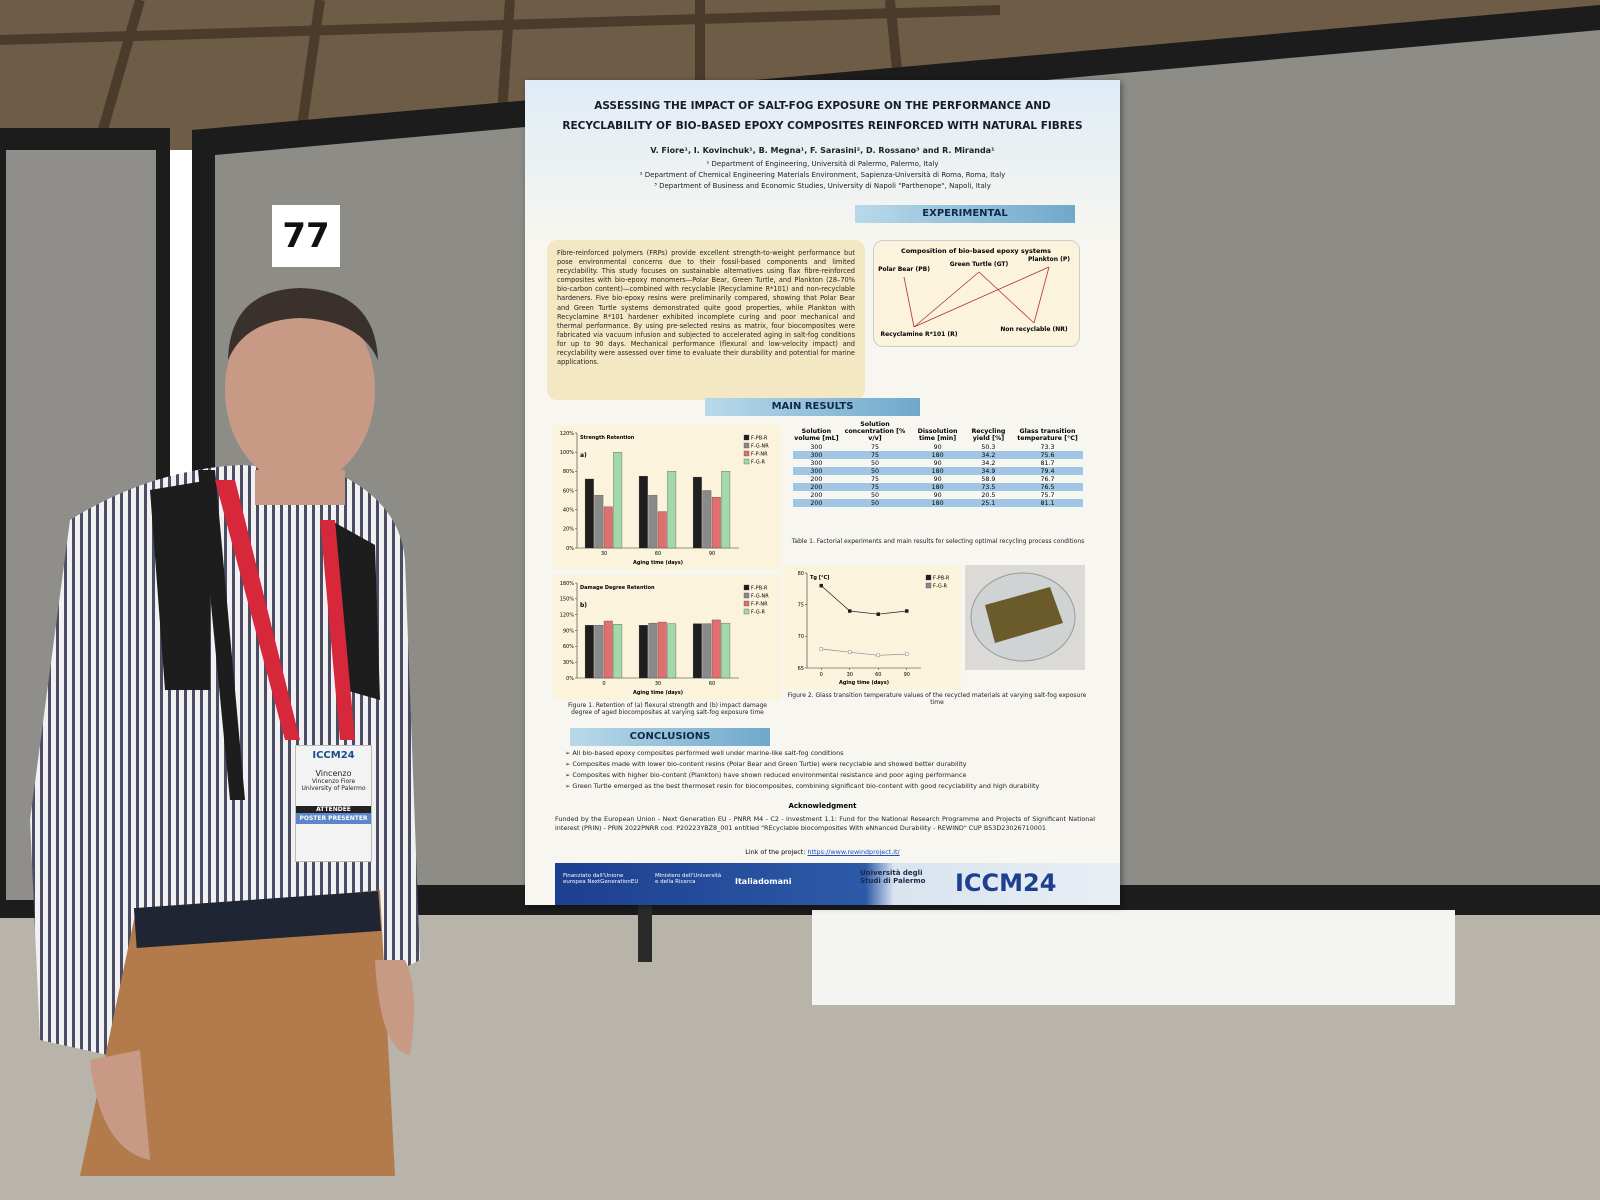 This screenshot has height=1200, width=1600. What do you see at coordinates (918, 334) in the screenshot?
I see `diagram-node: Recyclamine R*101 (R)` at bounding box center [918, 334].